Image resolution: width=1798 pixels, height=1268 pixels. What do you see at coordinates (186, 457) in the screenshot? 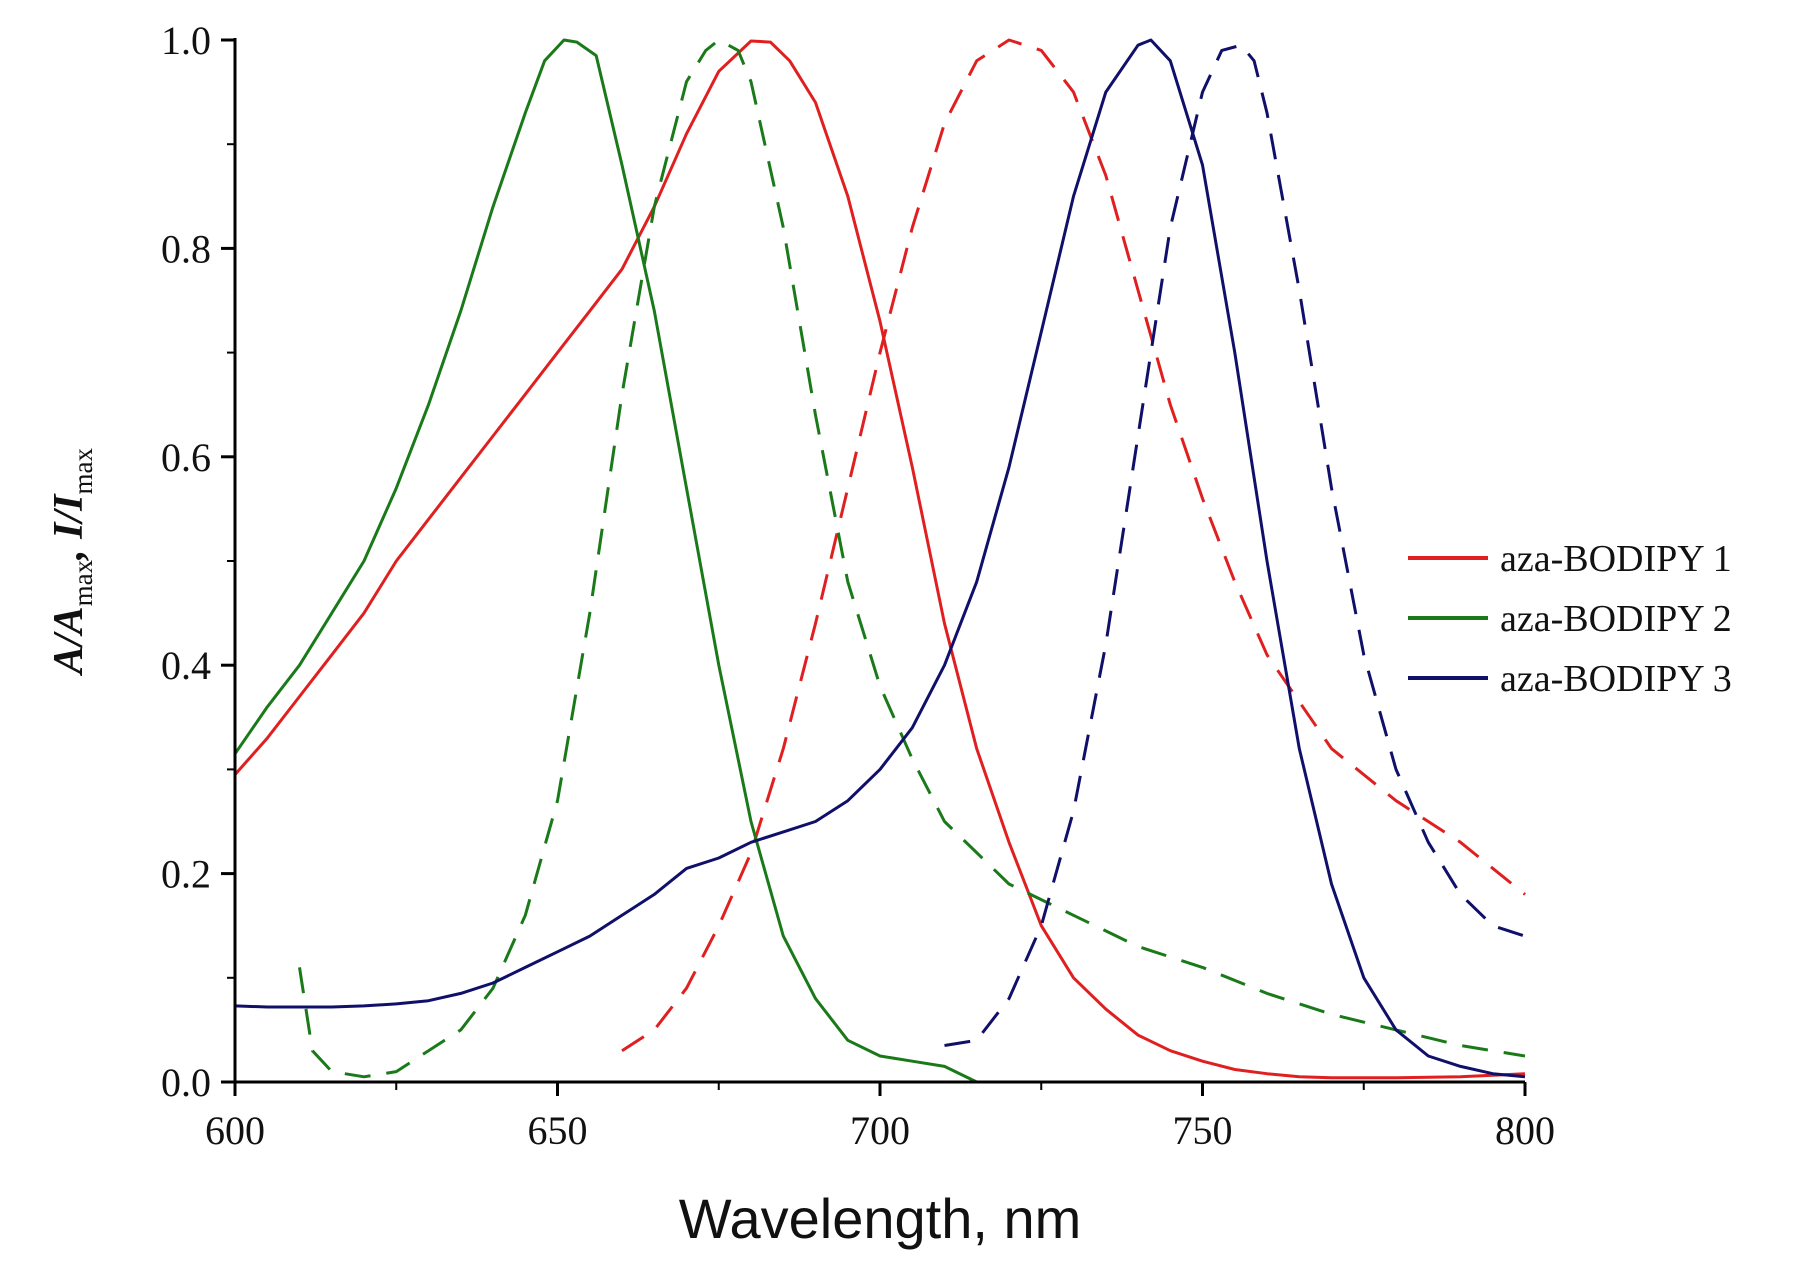
I see `y-tick-label: 0.6` at bounding box center [186, 457].